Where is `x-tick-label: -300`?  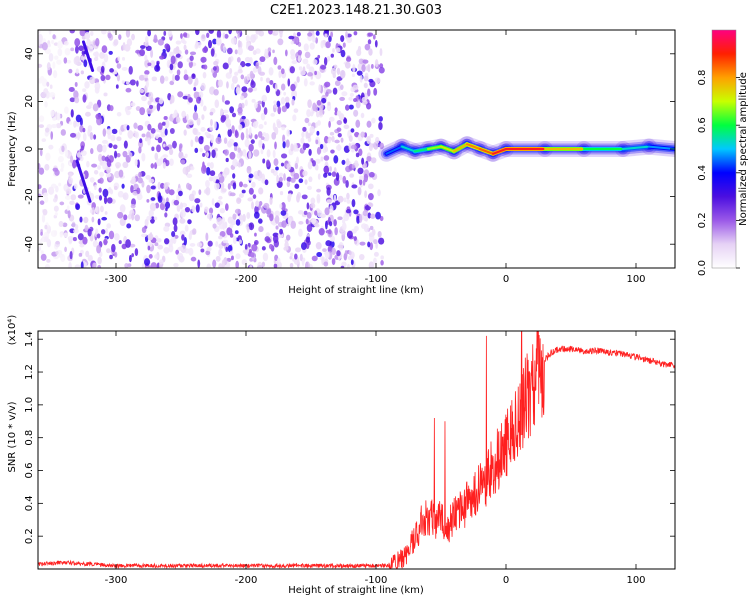
x-tick-label: -300 is located at coordinates (116, 580).